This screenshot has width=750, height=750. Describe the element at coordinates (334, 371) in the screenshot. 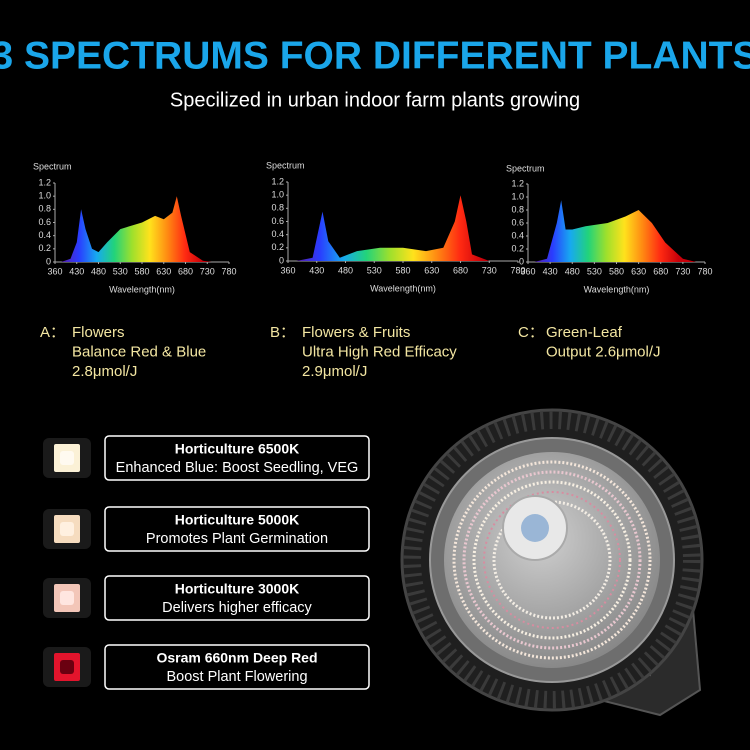

I see `description-line: 2.9μmol/J` at that location.